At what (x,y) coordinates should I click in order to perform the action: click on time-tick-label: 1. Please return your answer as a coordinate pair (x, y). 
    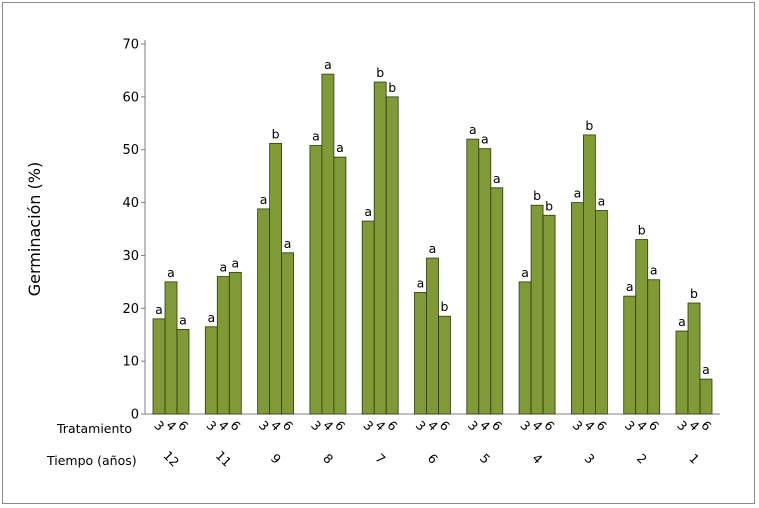
    Looking at the image, I should click on (694, 459).